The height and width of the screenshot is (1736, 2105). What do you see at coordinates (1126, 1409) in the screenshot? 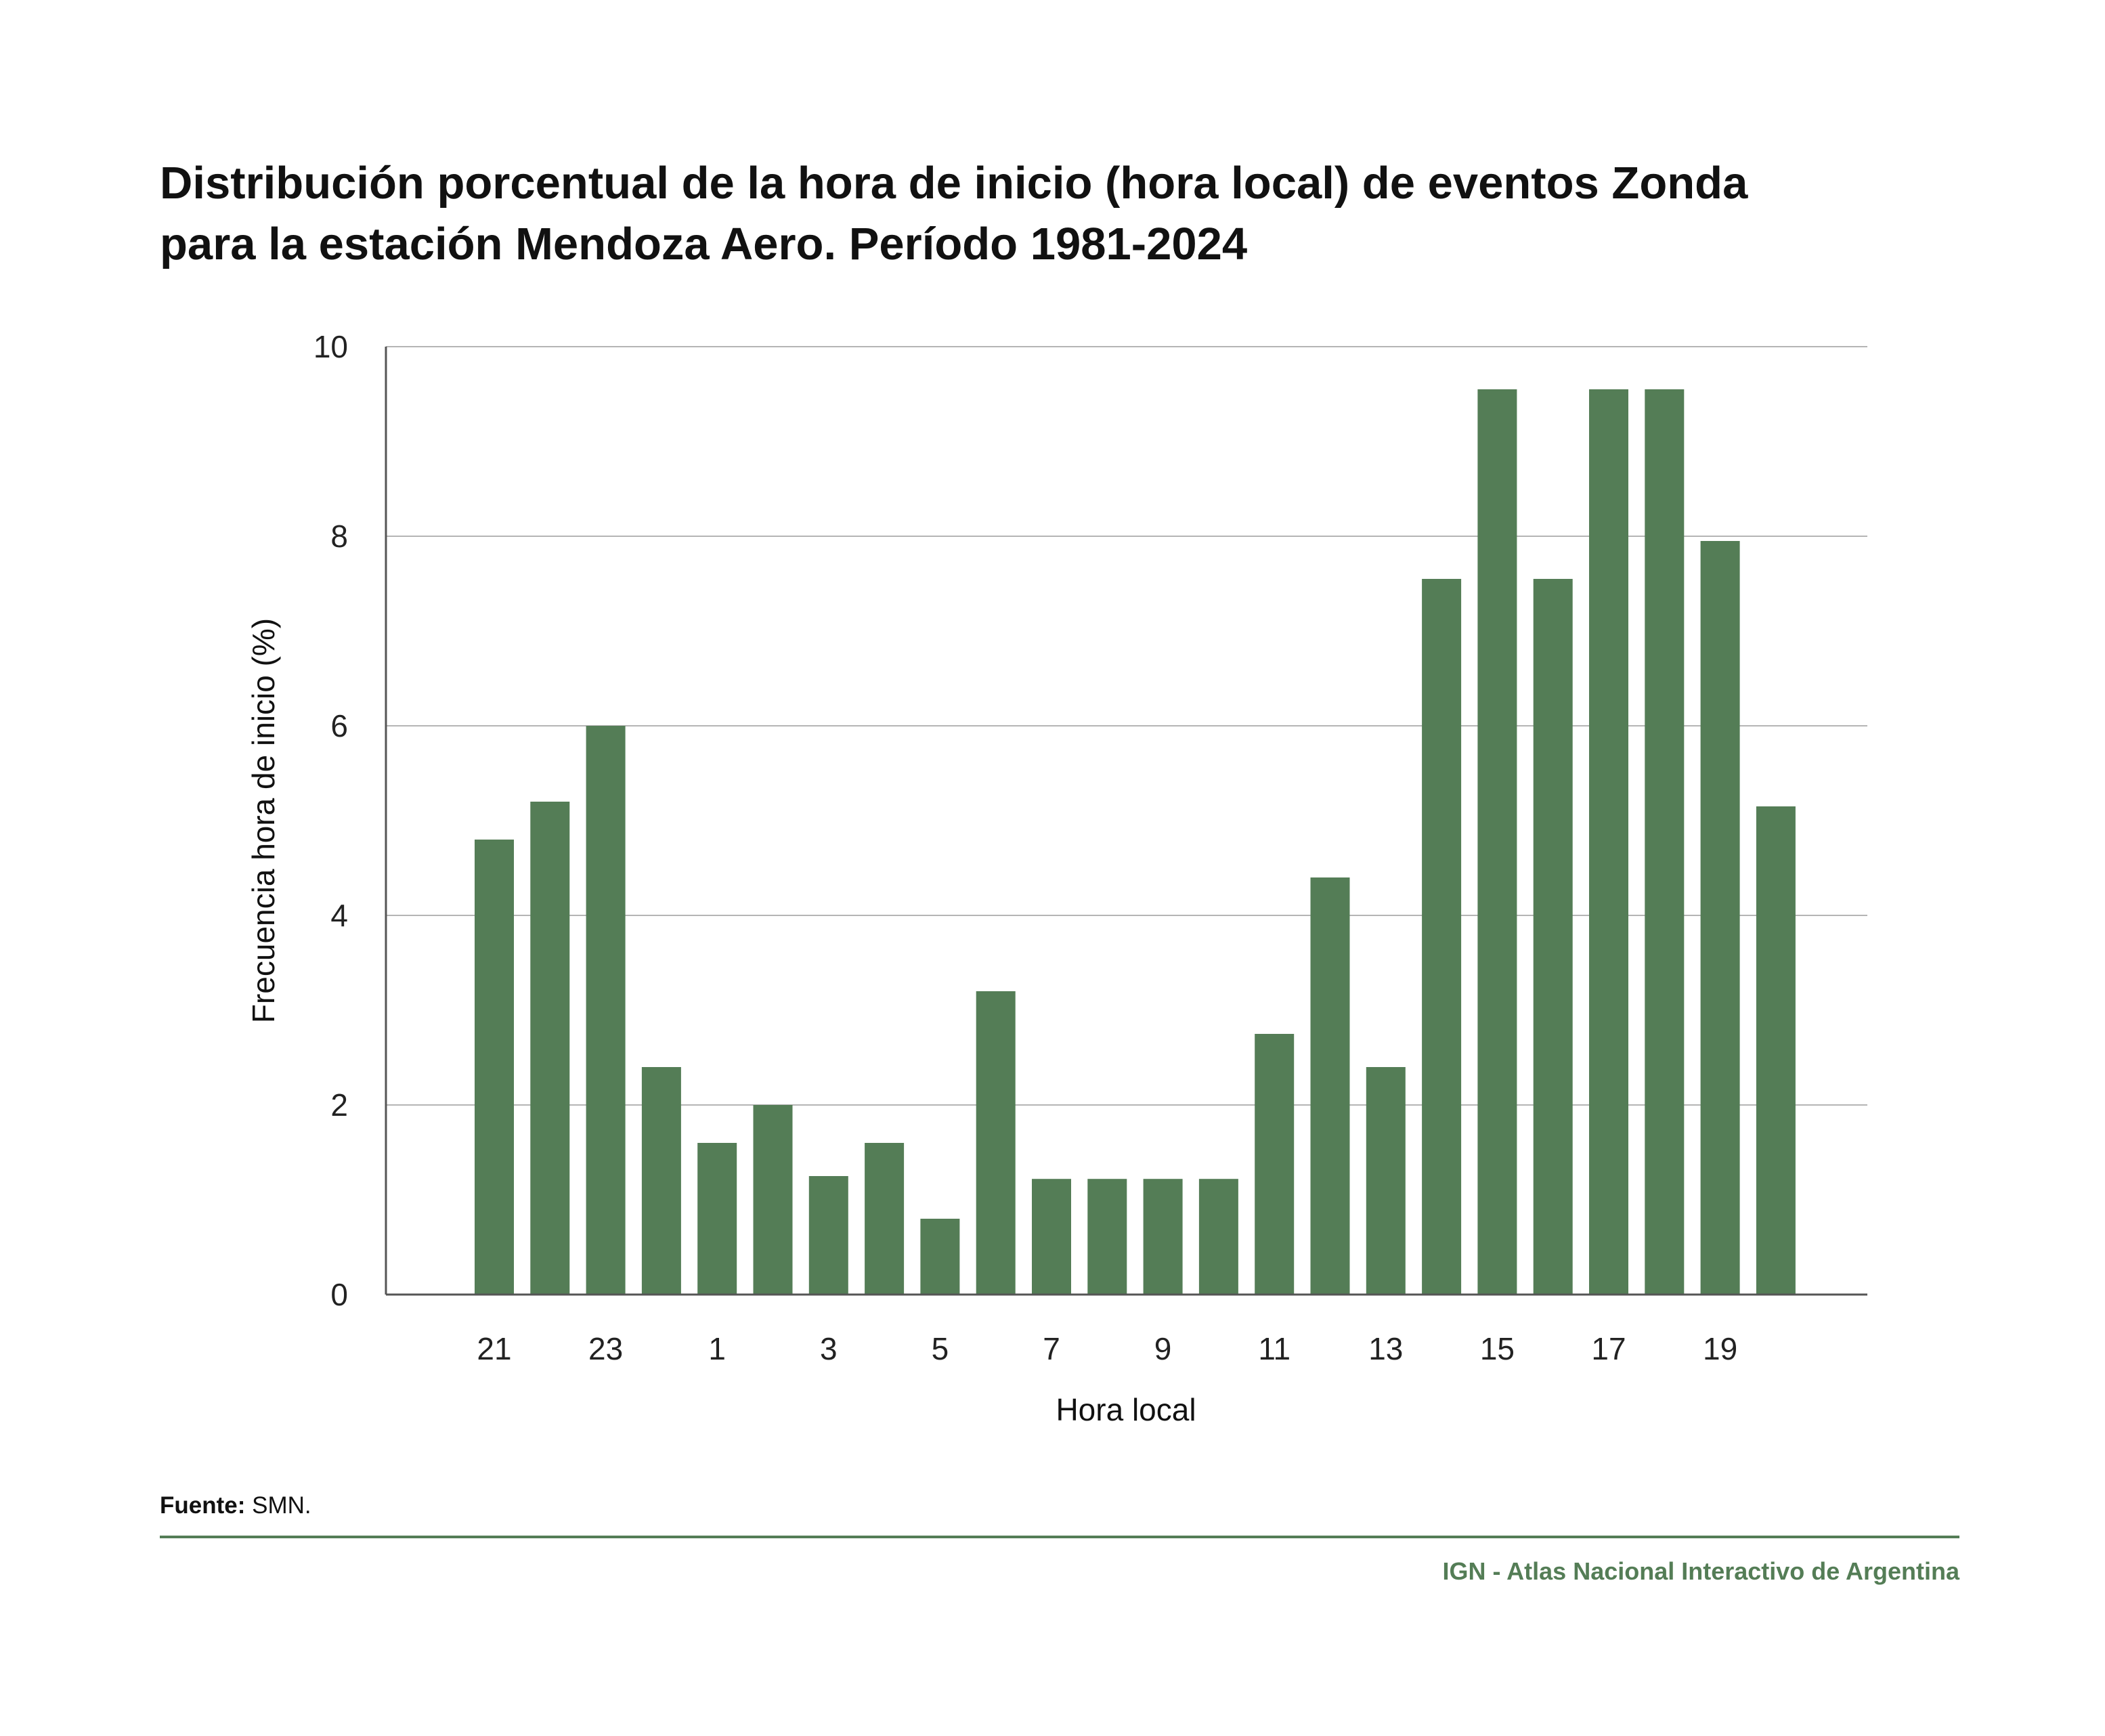
I see `x-axis-label: Hora local` at bounding box center [1126, 1409].